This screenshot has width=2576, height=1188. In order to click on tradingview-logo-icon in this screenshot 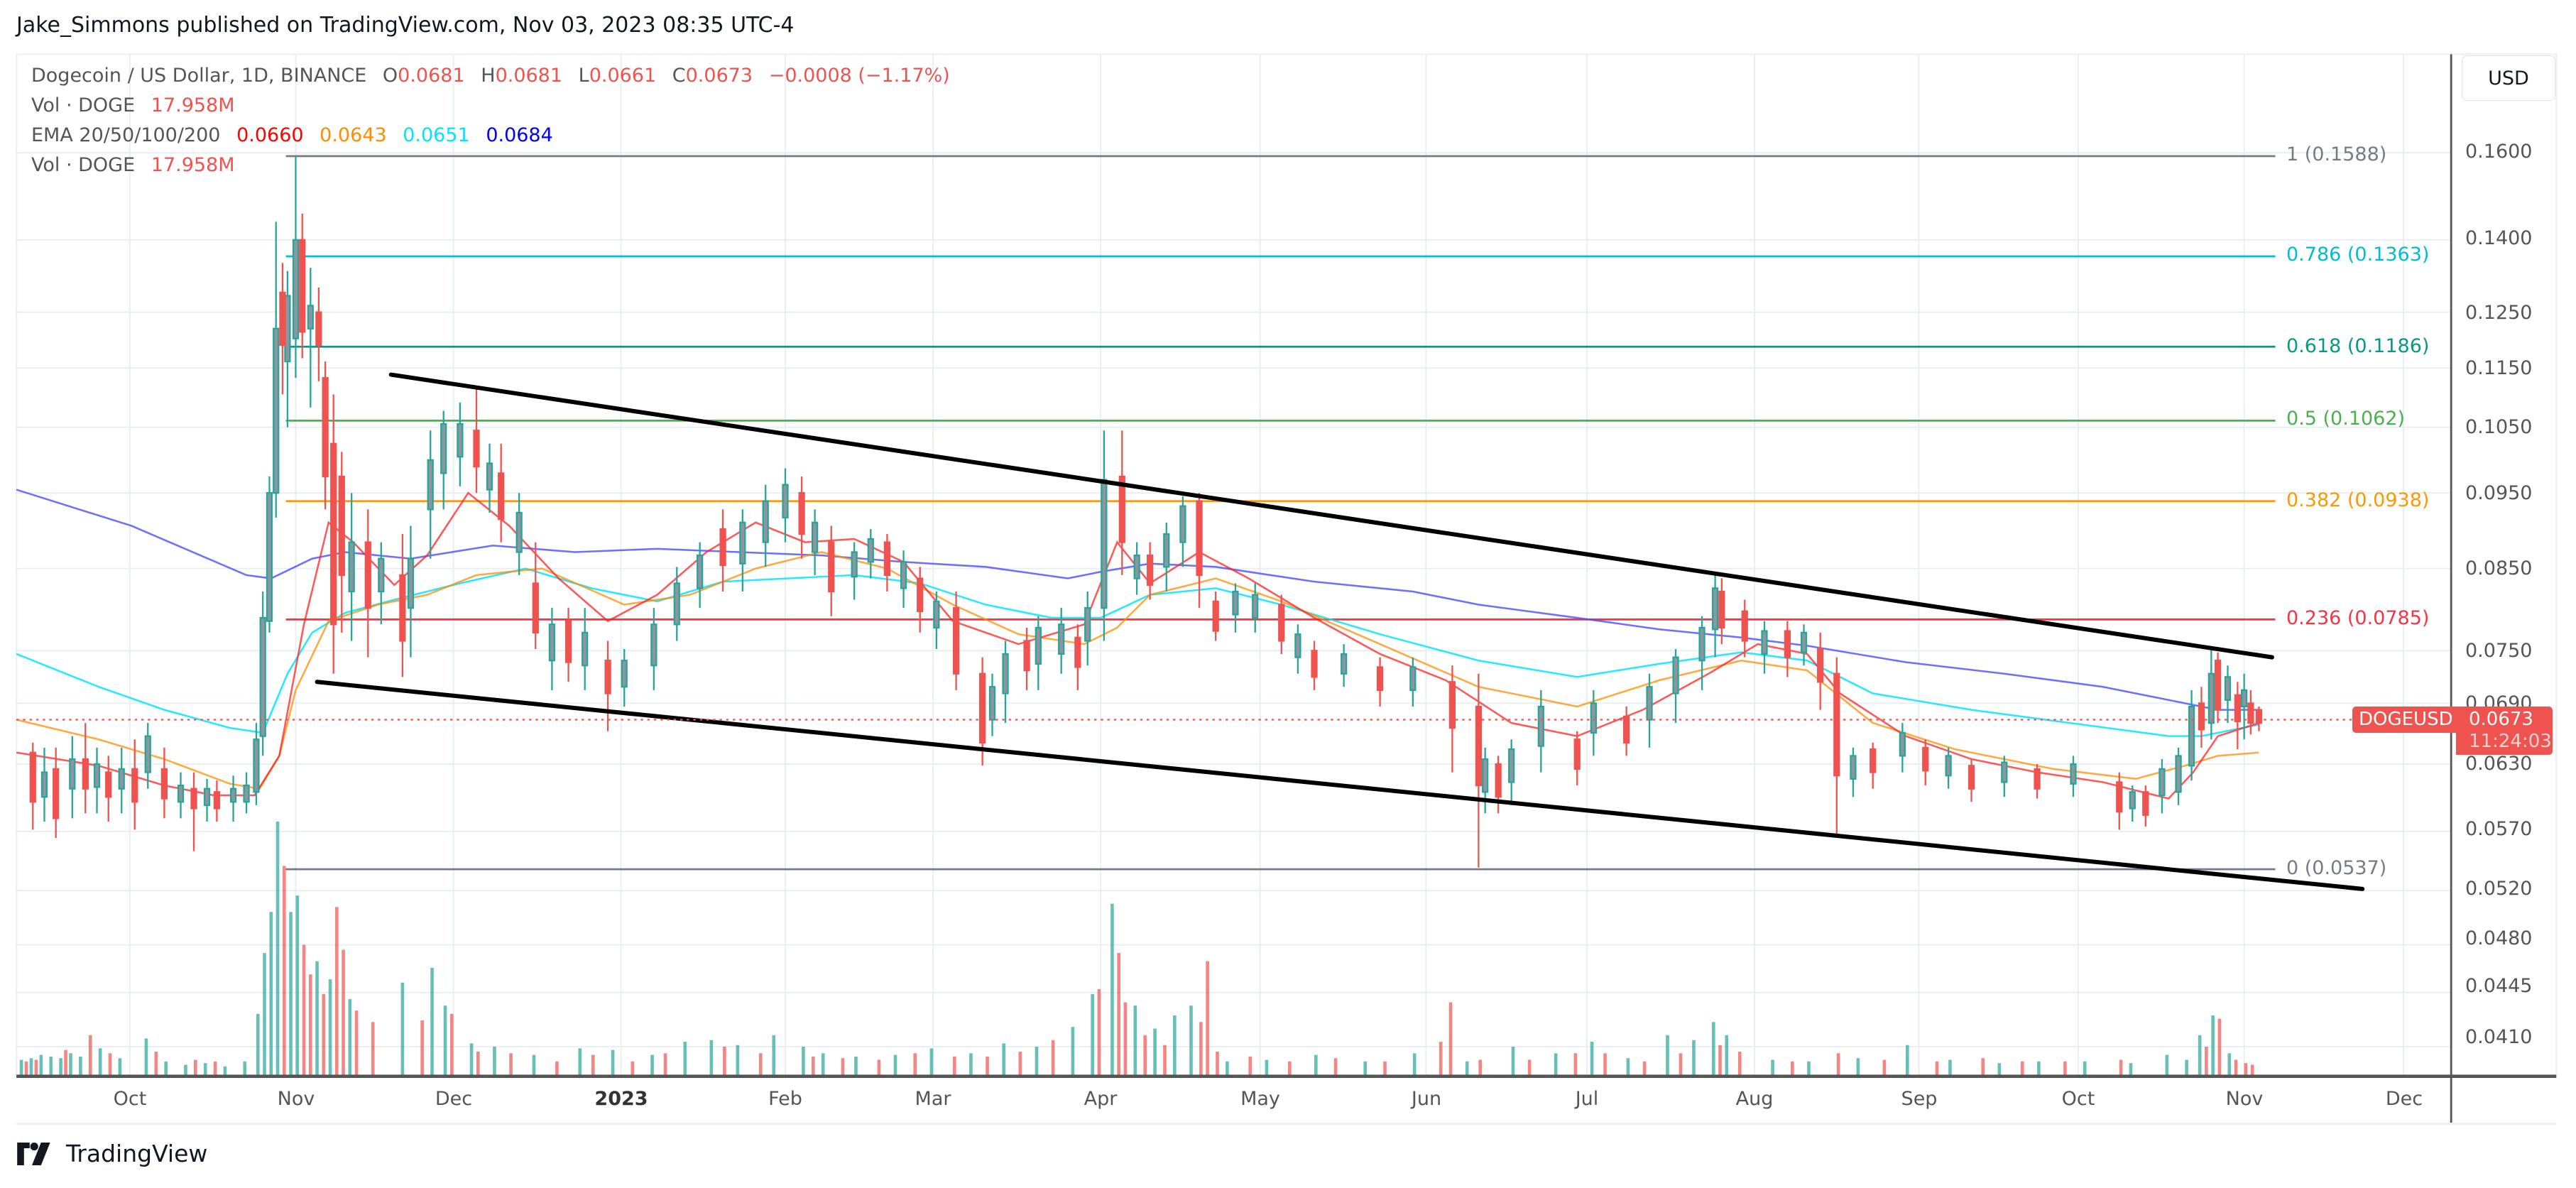, I will do `click(33, 1153)`.